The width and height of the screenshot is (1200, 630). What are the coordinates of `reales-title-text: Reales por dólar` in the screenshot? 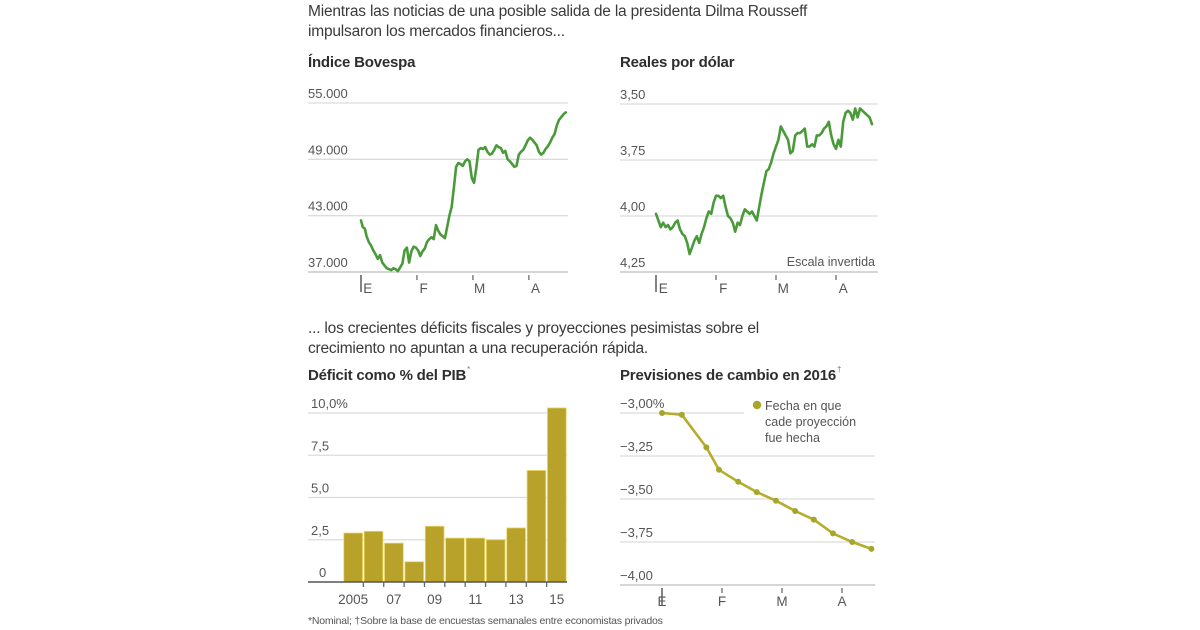 It's located at (677, 62).